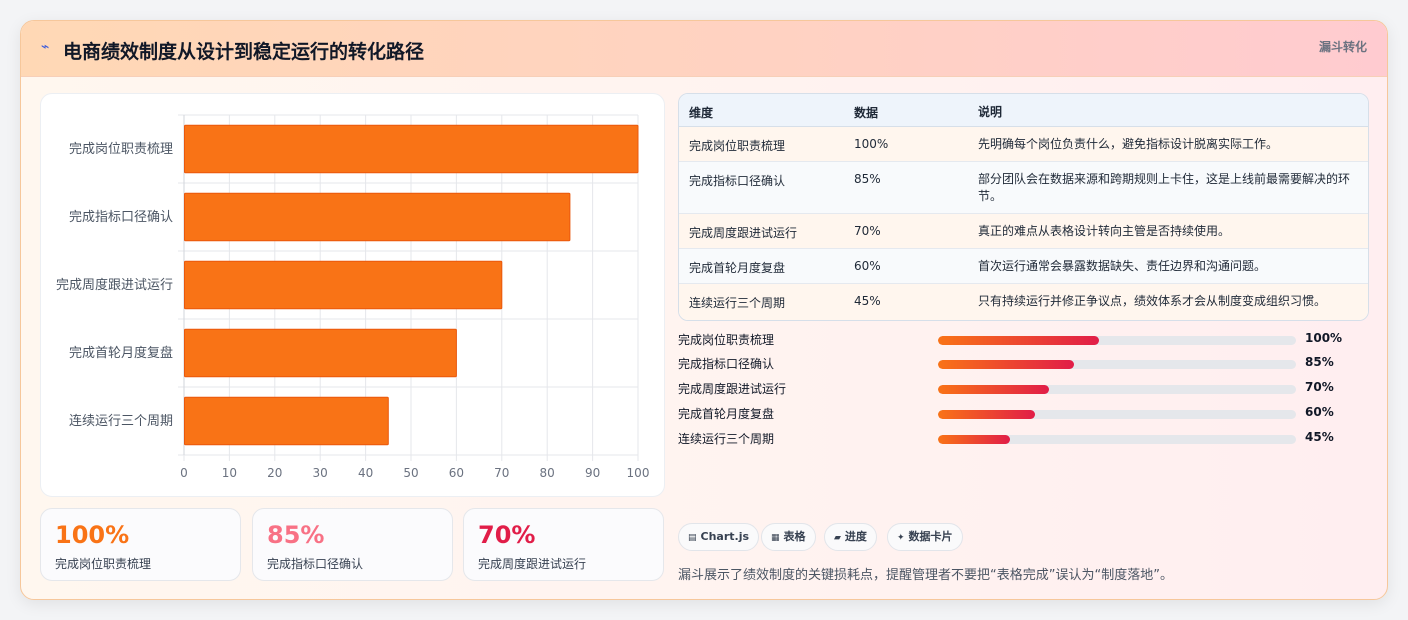 The image size is (1408, 620). I want to click on progress-label: 连续运行三个周期, so click(726, 439).